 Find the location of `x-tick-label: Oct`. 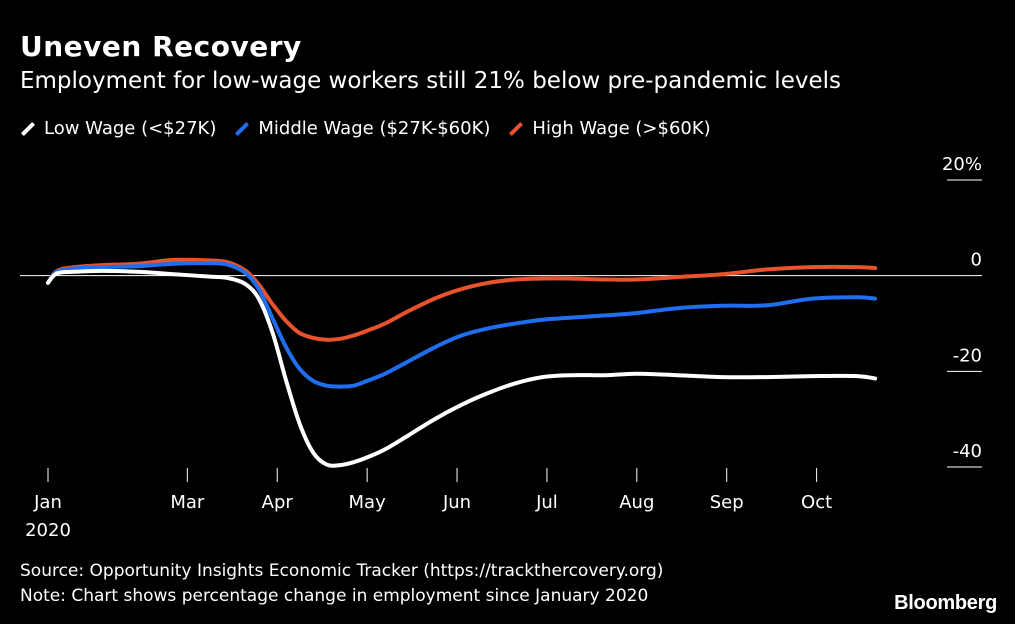

x-tick-label: Oct is located at coordinates (816, 502).